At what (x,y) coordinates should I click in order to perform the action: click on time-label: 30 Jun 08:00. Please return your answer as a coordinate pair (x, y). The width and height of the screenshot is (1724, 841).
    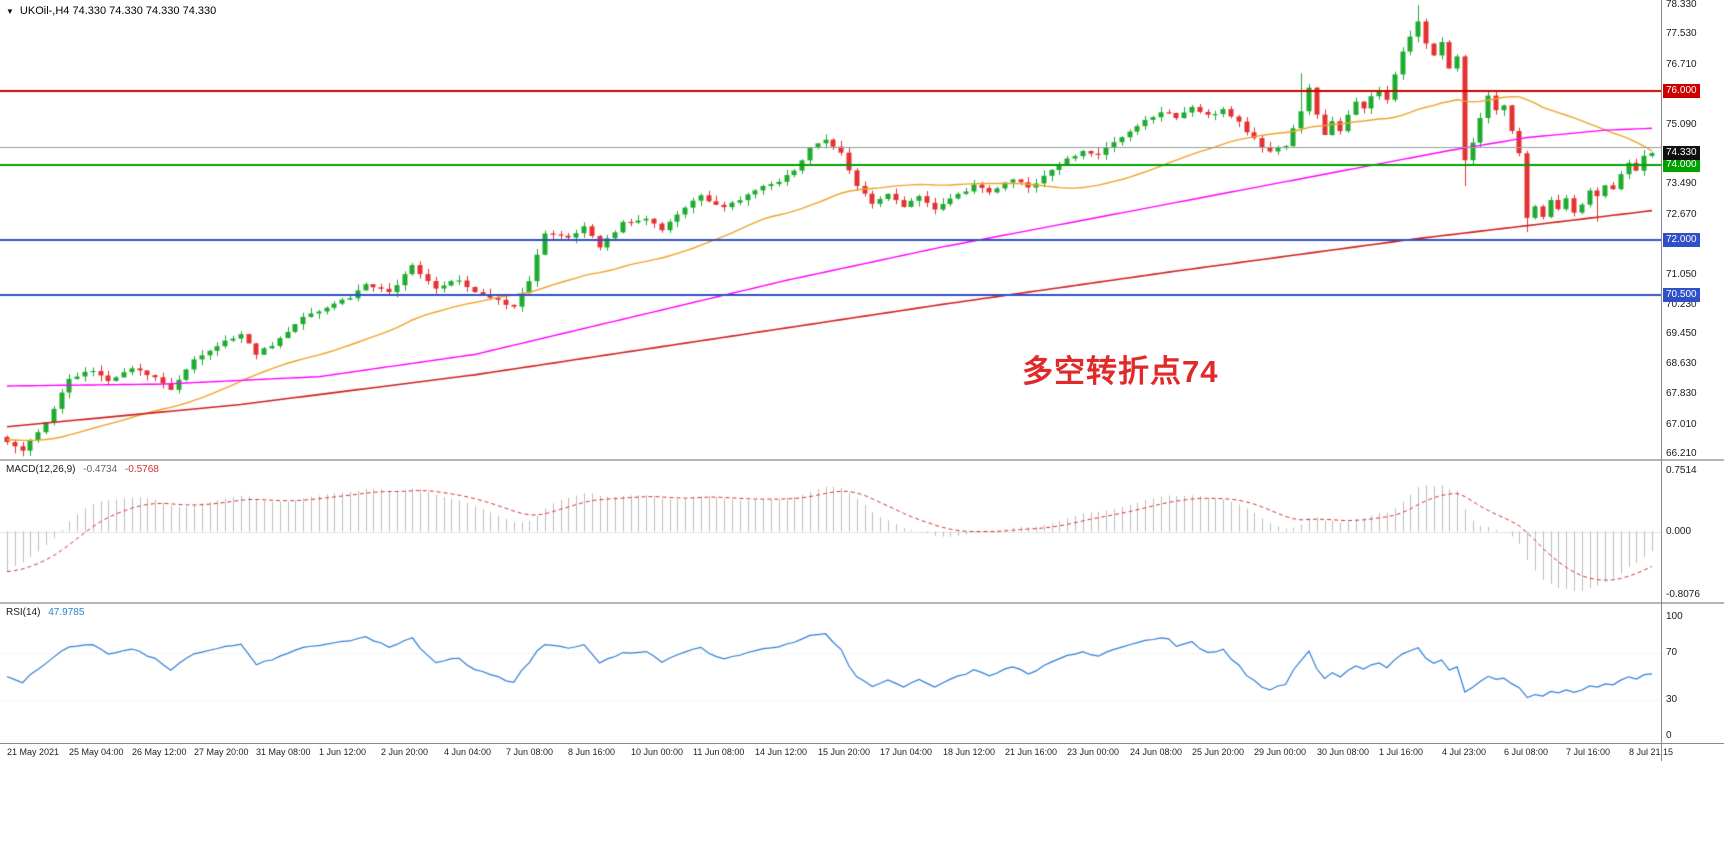
    Looking at the image, I should click on (1343, 752).